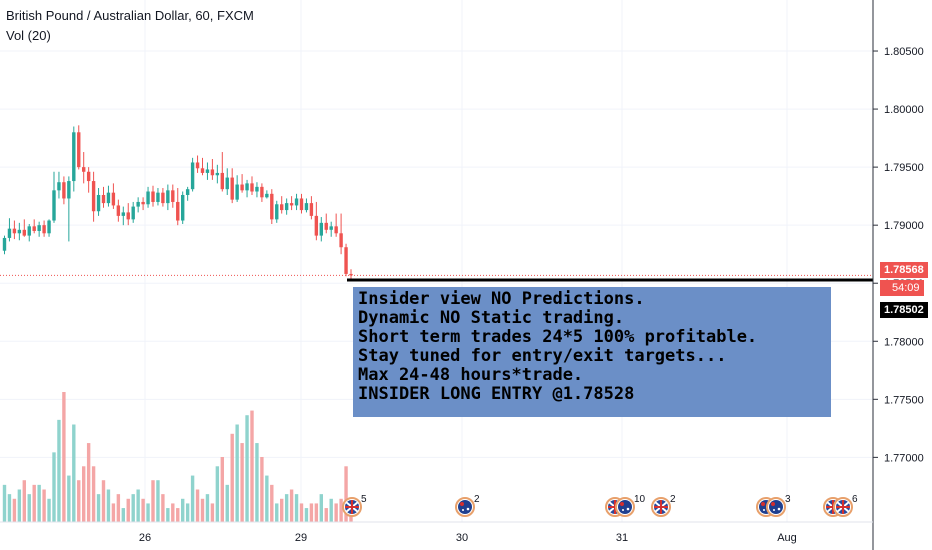 This screenshot has width=932, height=550. Describe the element at coordinates (177, 457) in the screenshot. I see `volume-bars` at that location.